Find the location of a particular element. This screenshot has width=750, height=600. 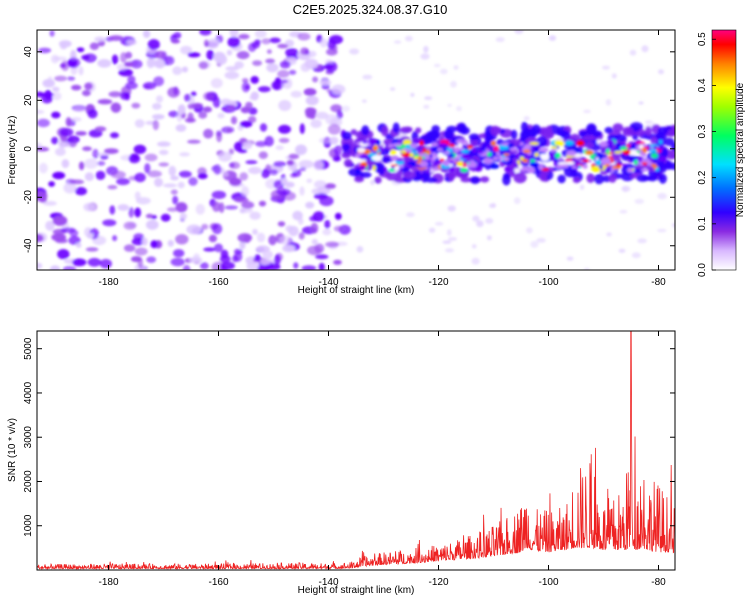

snr-y-tick-label: 5000 is located at coordinates (28, 348).